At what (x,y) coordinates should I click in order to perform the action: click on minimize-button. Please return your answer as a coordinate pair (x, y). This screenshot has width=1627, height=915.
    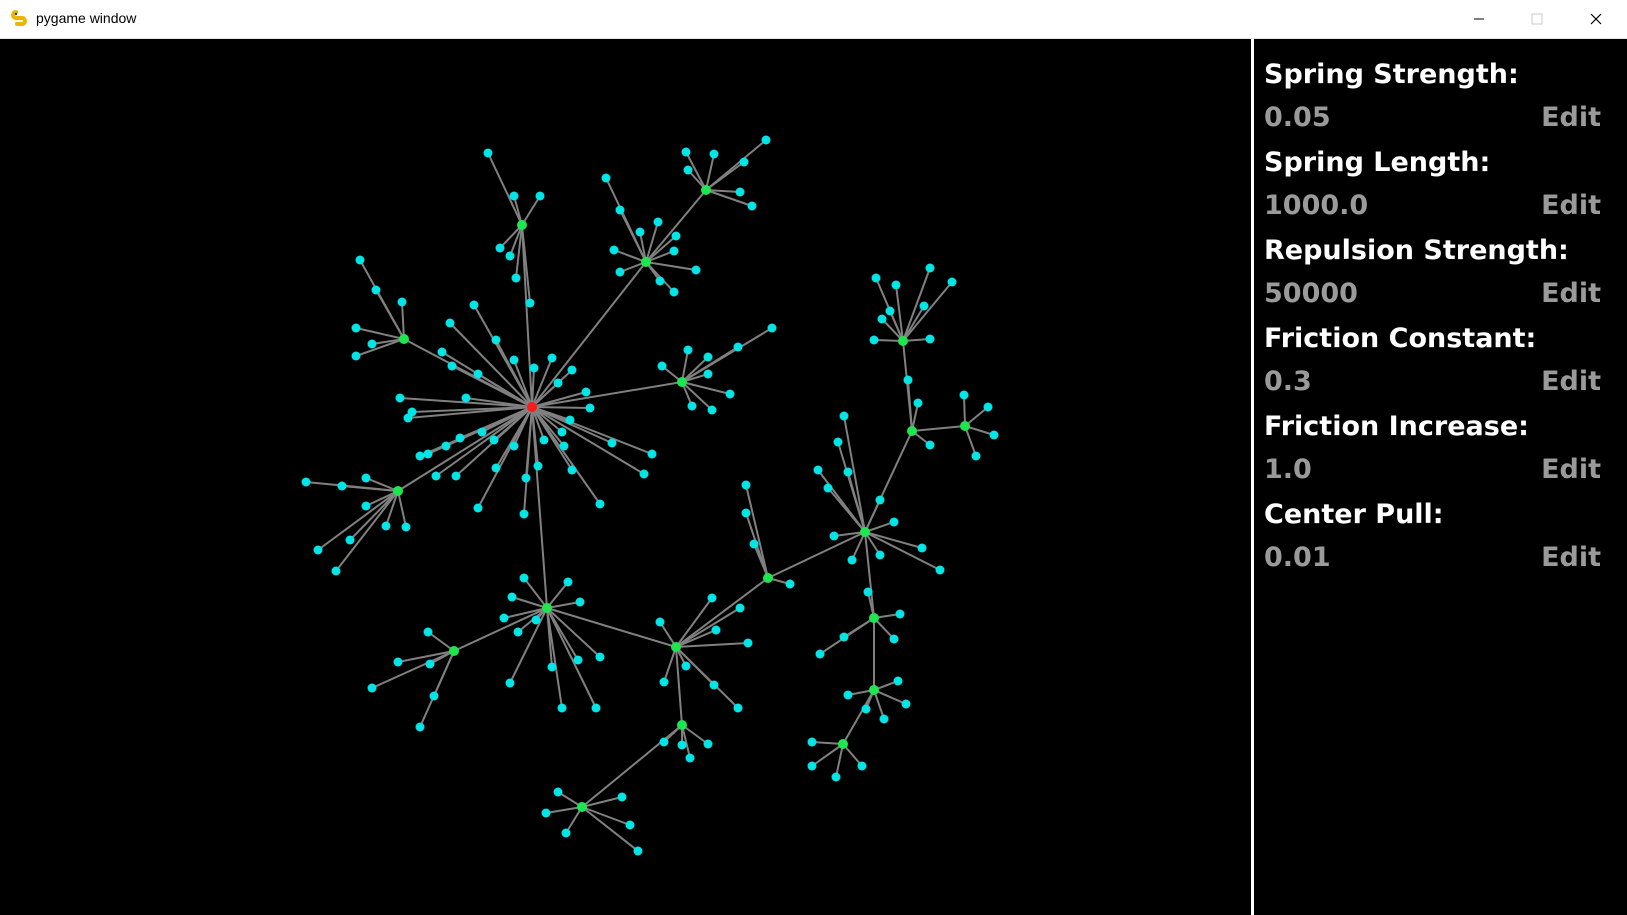
    Looking at the image, I should click on (1479, 19).